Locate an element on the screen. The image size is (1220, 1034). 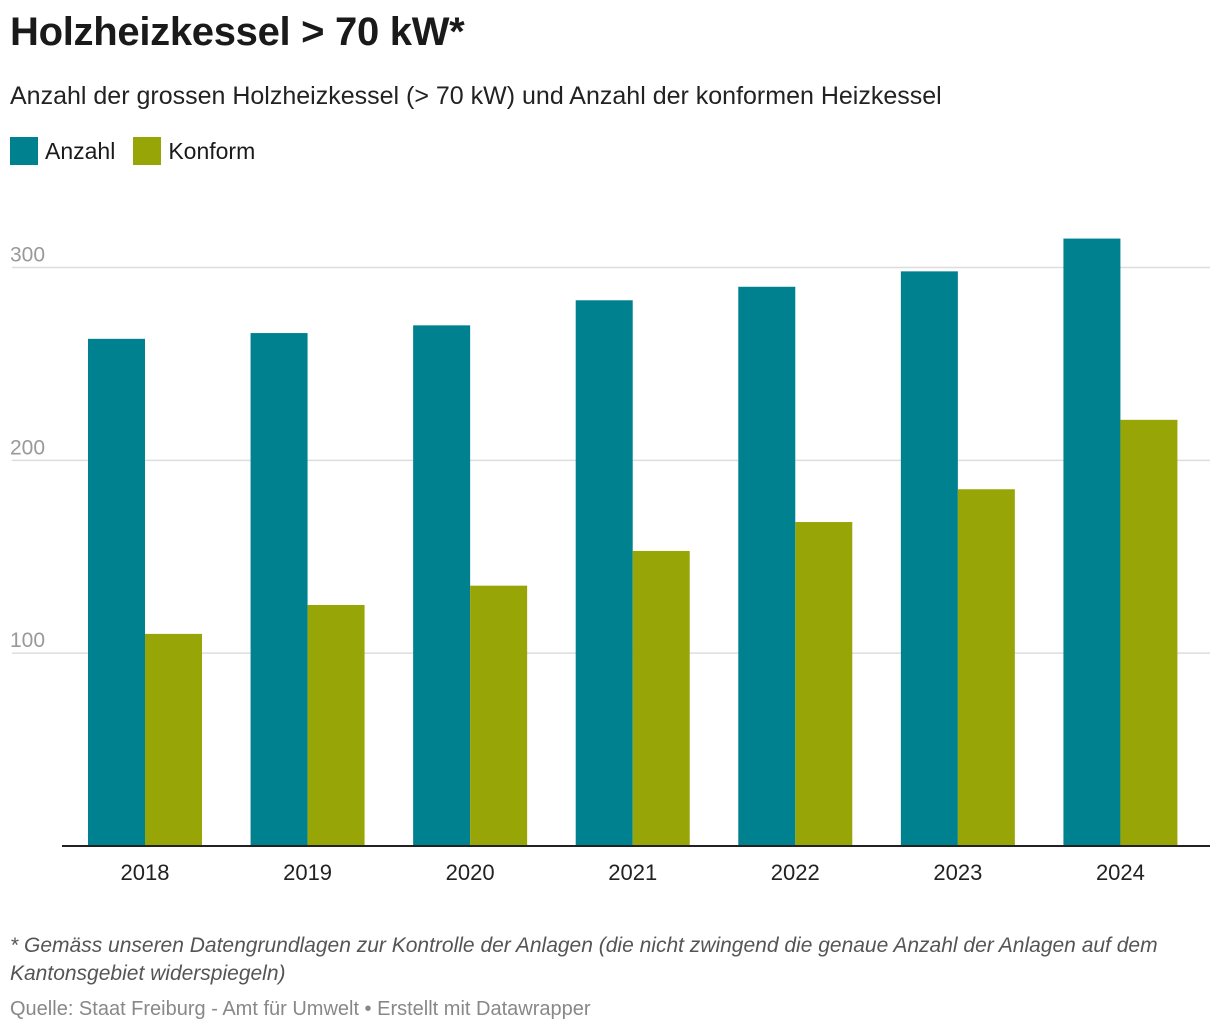
legend-label-anzahl: Anzahl is located at coordinates (80, 150).